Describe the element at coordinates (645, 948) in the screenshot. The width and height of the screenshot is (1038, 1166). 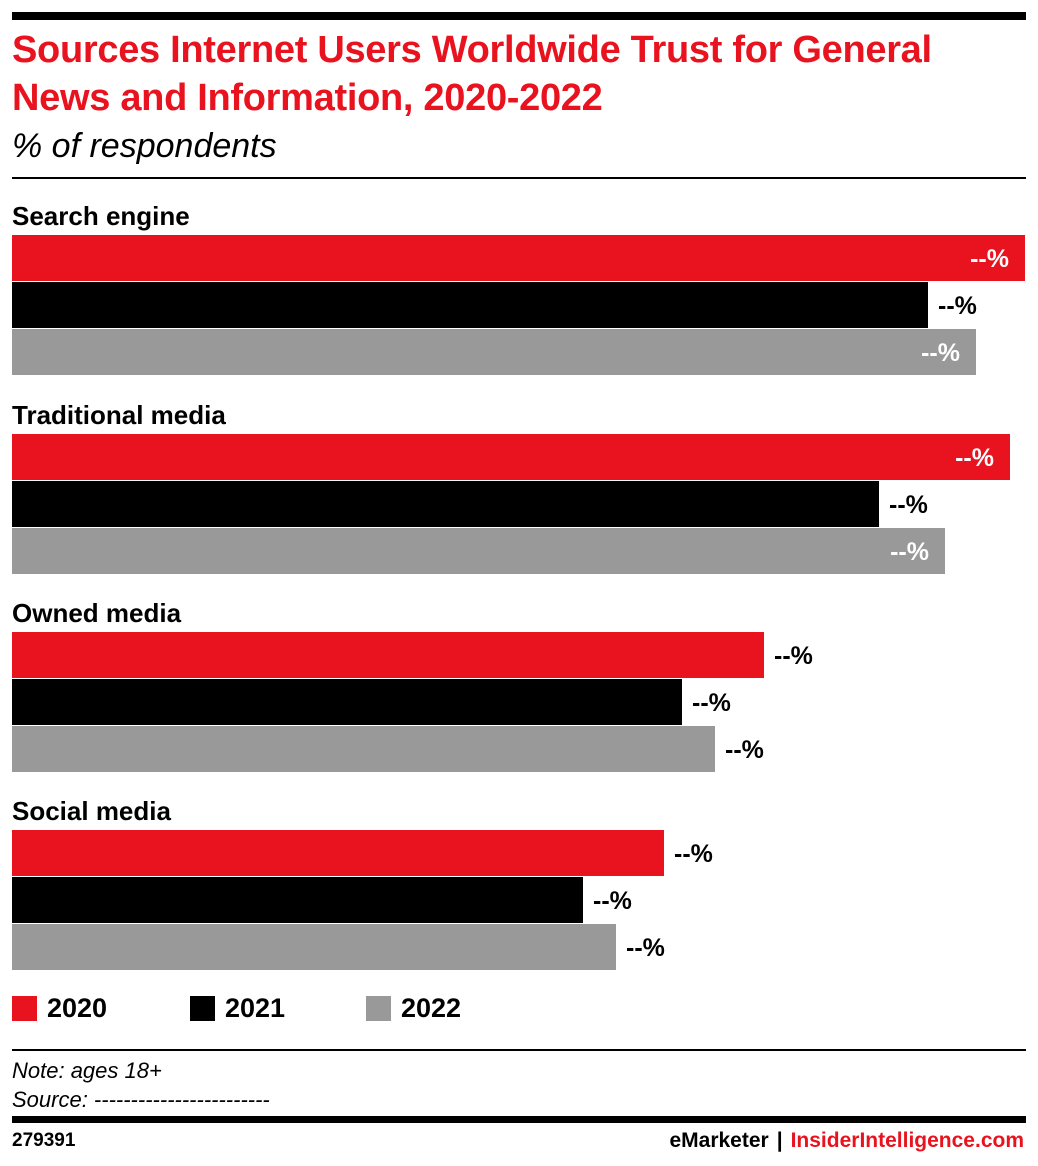
I see `data-label-social-media-2022: --%` at that location.